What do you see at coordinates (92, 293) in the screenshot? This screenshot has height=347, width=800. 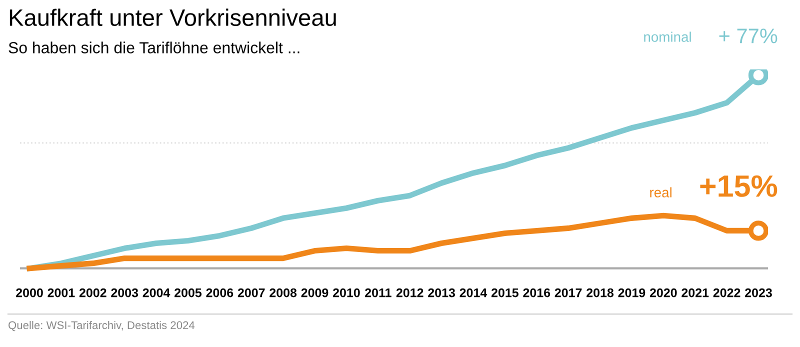 I see `x-tick-label: 2002` at bounding box center [92, 293].